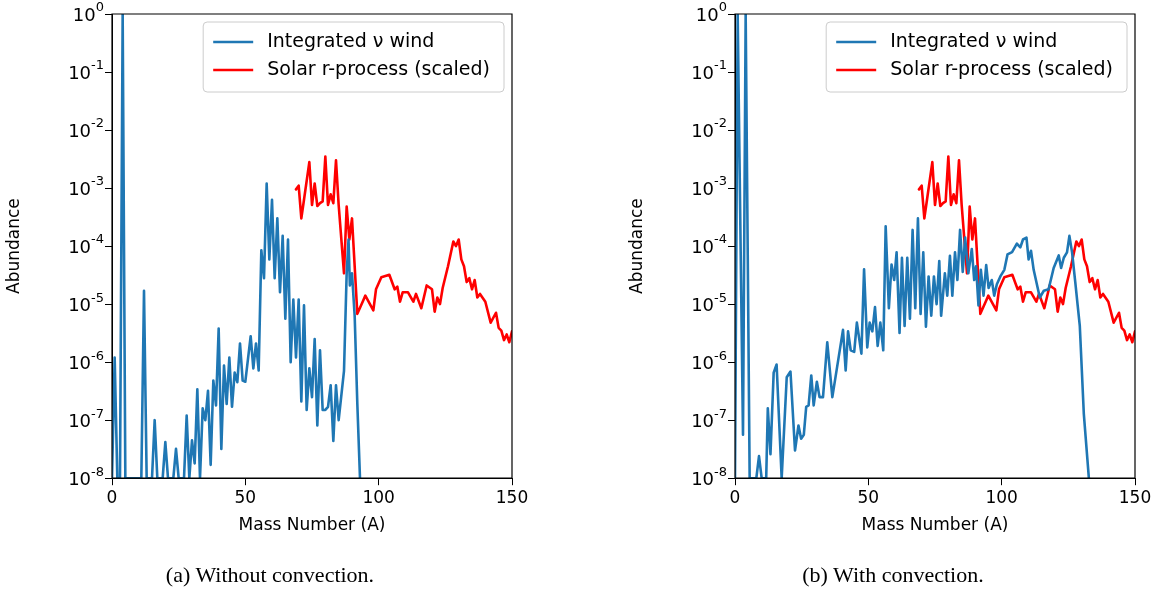  What do you see at coordinates (893, 575) in the screenshot?
I see `text: (b) With convection.` at bounding box center [893, 575].